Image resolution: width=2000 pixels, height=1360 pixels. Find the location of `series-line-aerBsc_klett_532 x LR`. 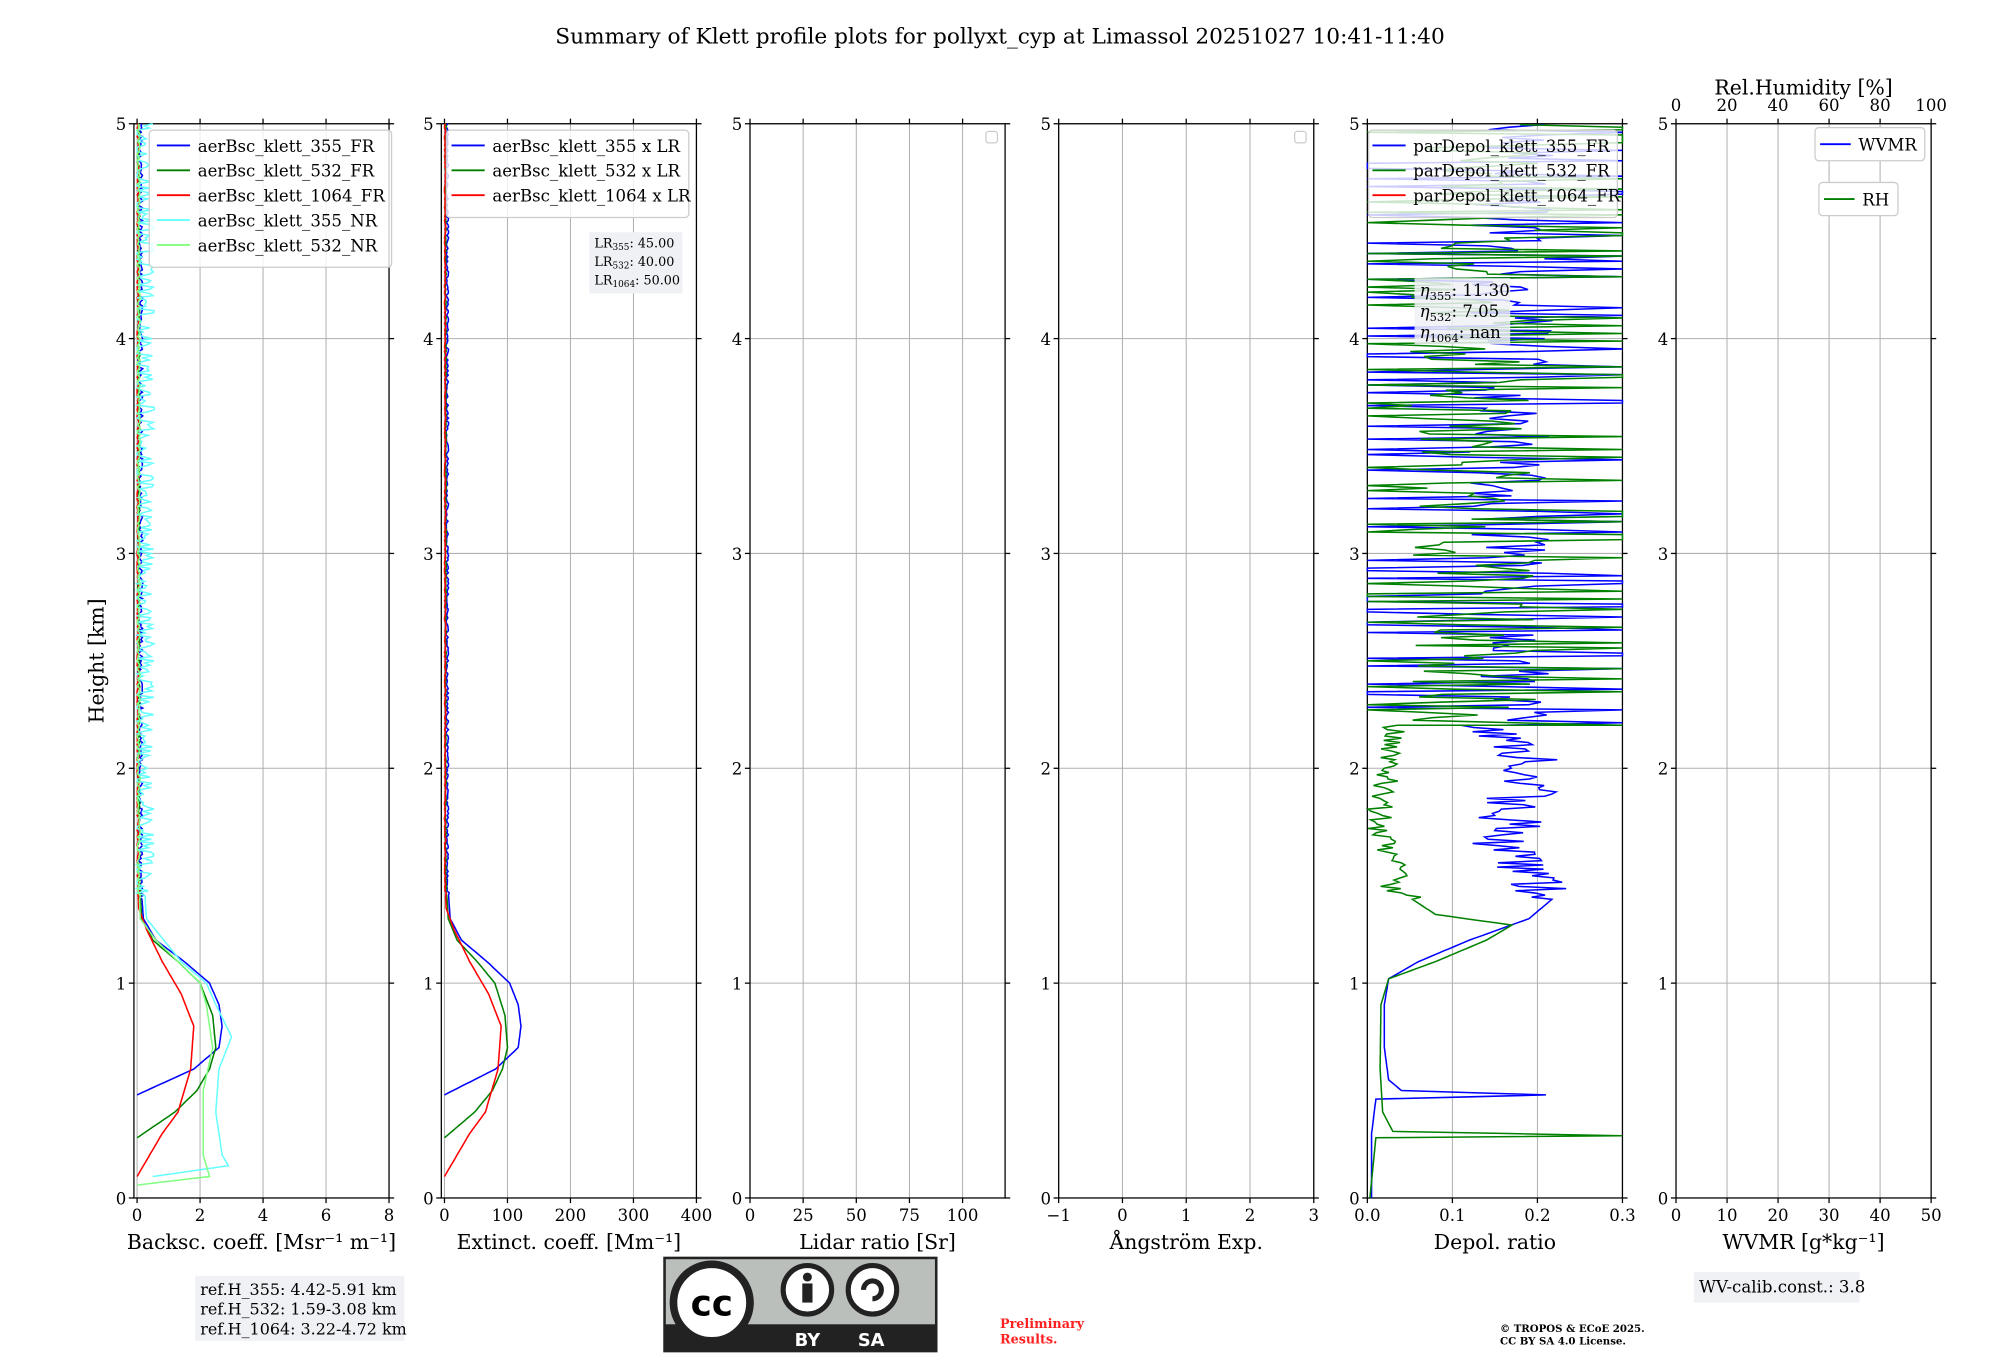

series-line-aerBsc_klett_532 x LR is located at coordinates (476, 631).